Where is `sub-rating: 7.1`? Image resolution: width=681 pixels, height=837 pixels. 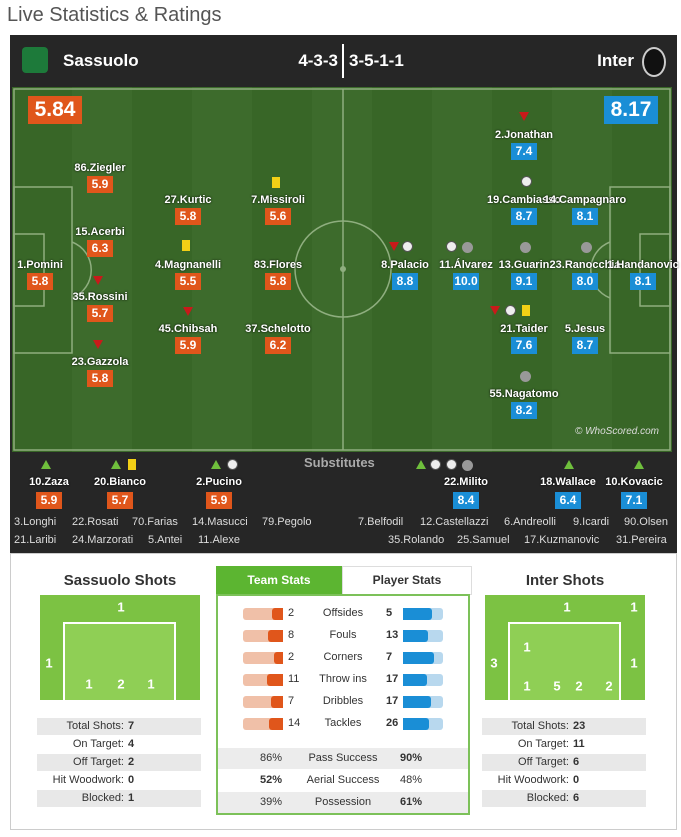
sub-rating: 7.1 is located at coordinates (634, 500).